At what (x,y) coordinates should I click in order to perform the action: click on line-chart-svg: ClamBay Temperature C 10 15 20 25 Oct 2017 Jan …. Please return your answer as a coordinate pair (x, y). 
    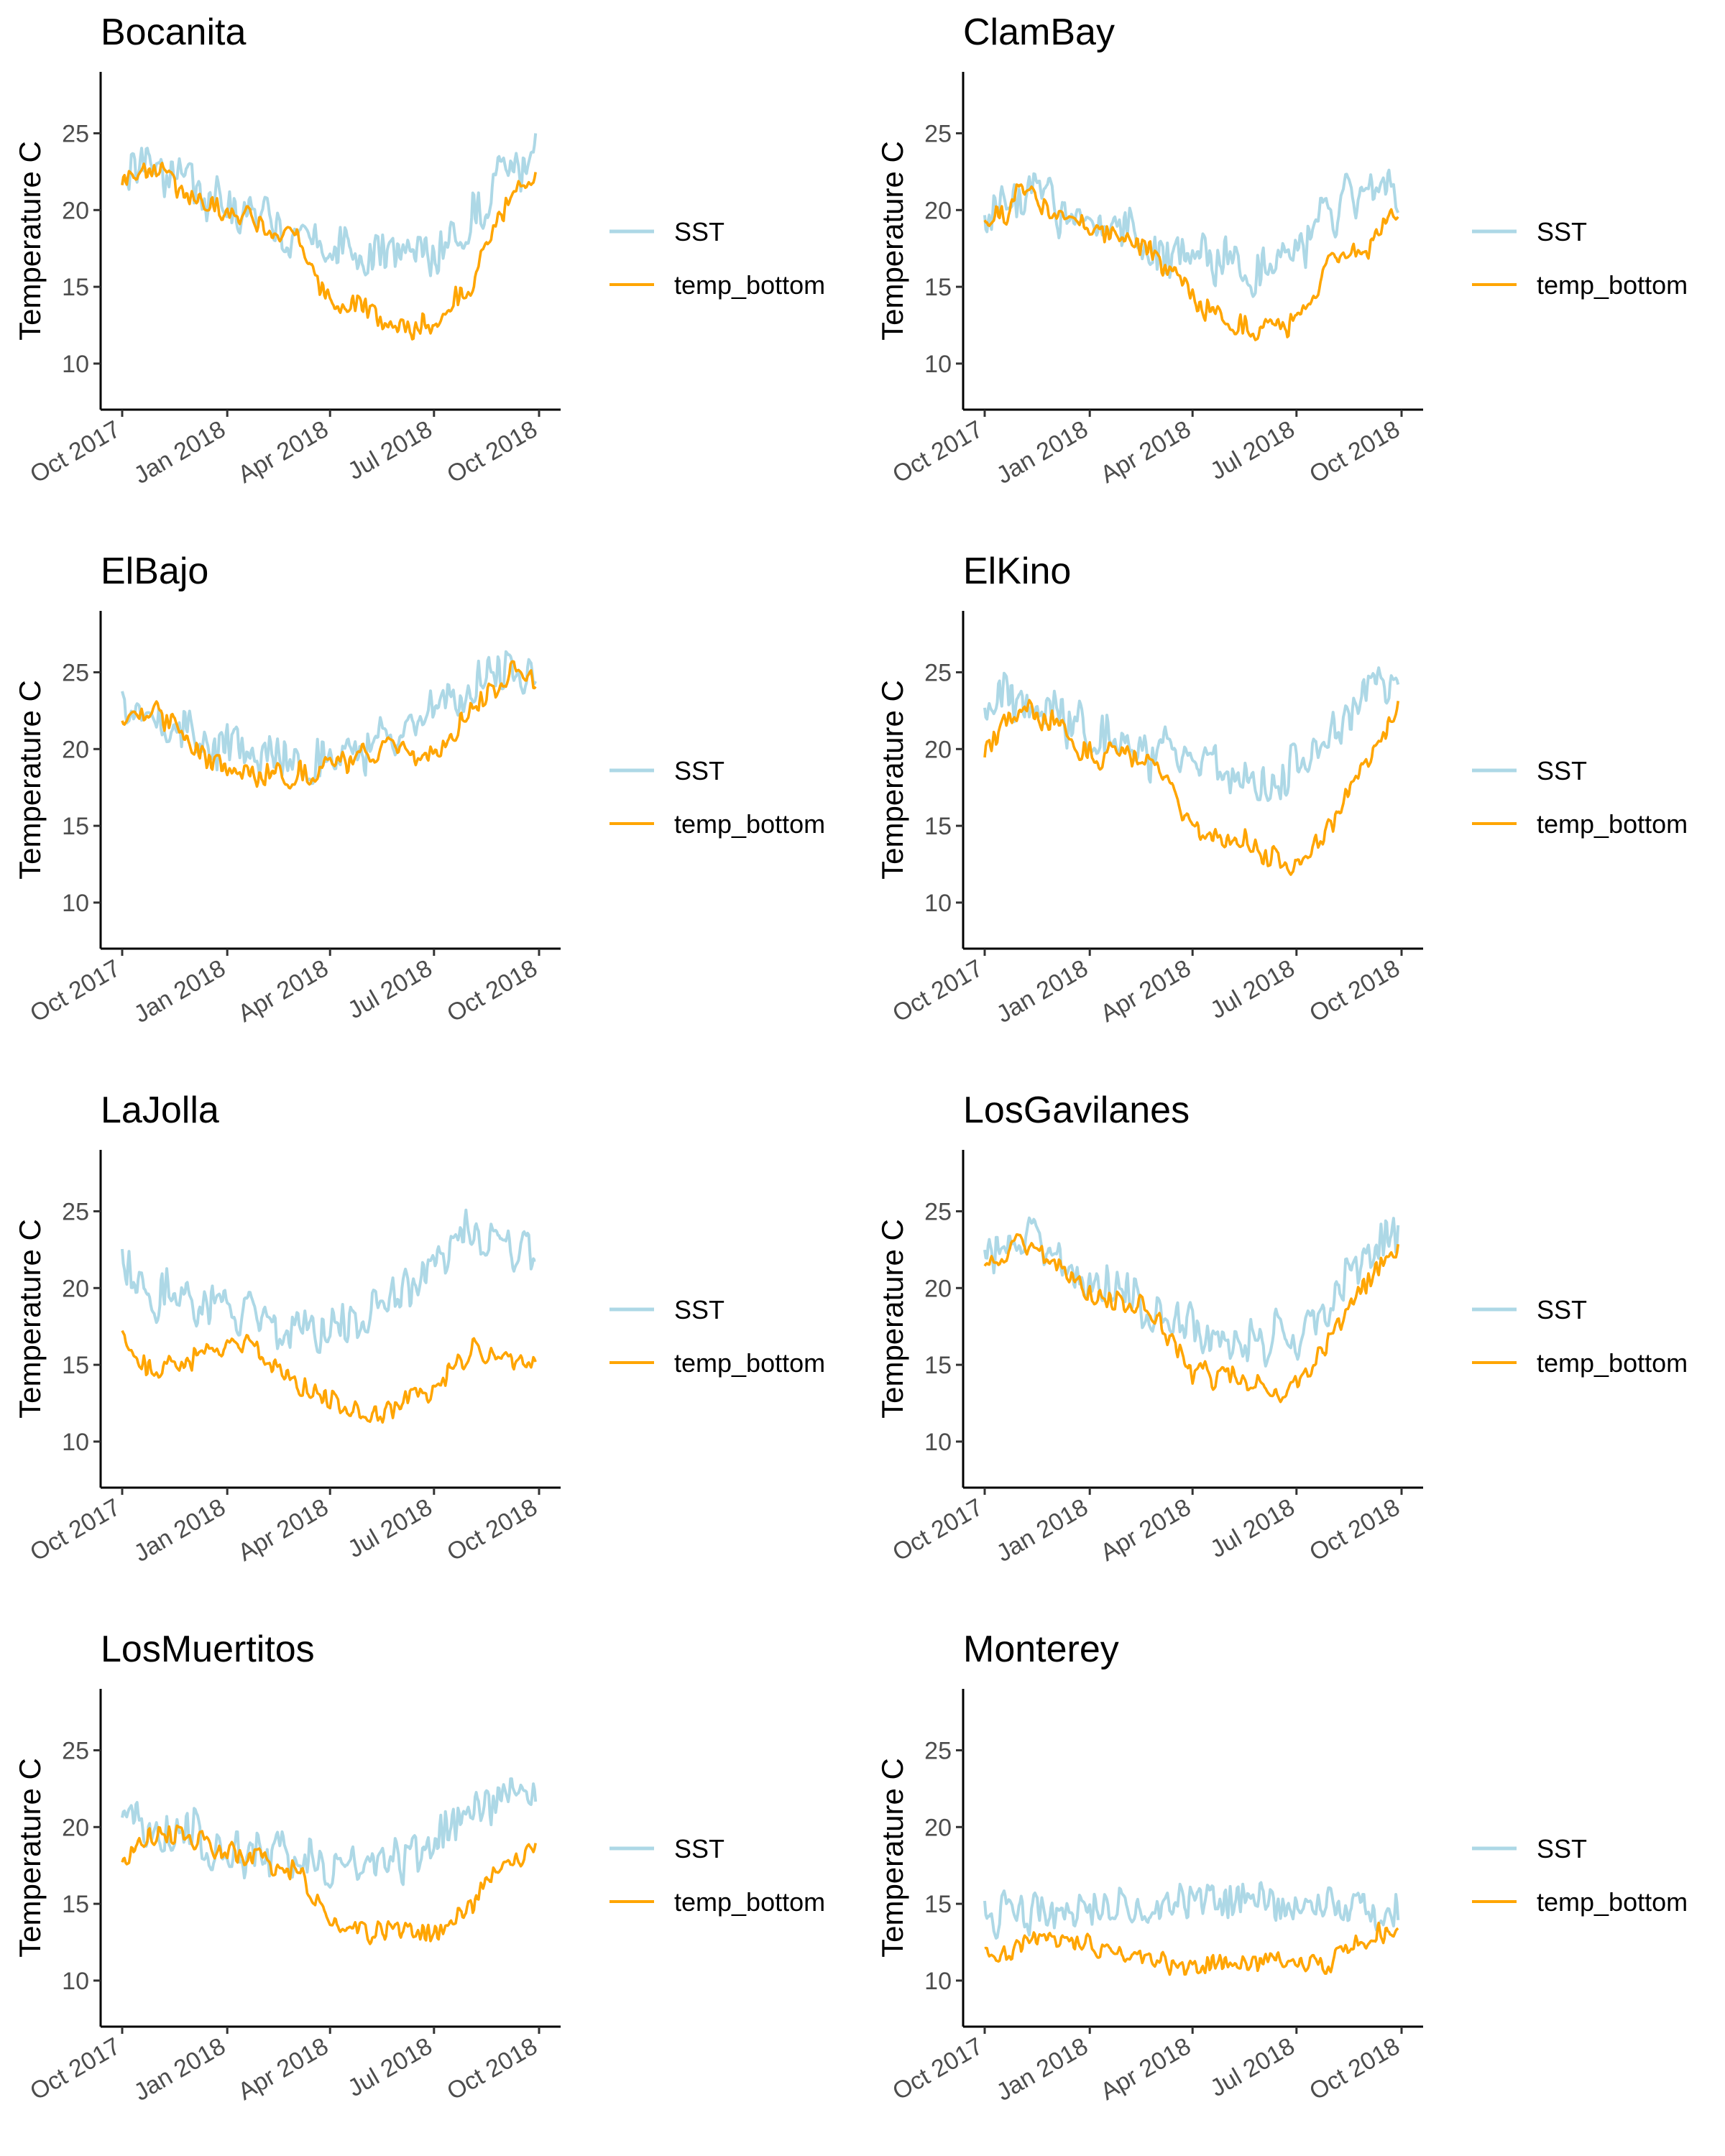
    Looking at the image, I should click on (1281, 250).